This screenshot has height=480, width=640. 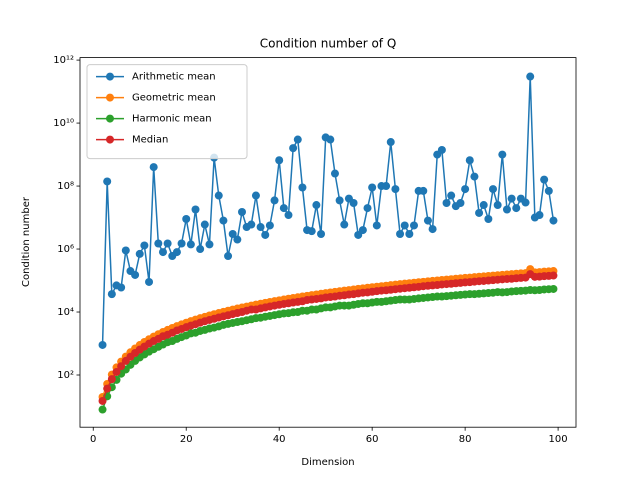 I want to click on y-tick-label: 10⁸, so click(x=65, y=186).